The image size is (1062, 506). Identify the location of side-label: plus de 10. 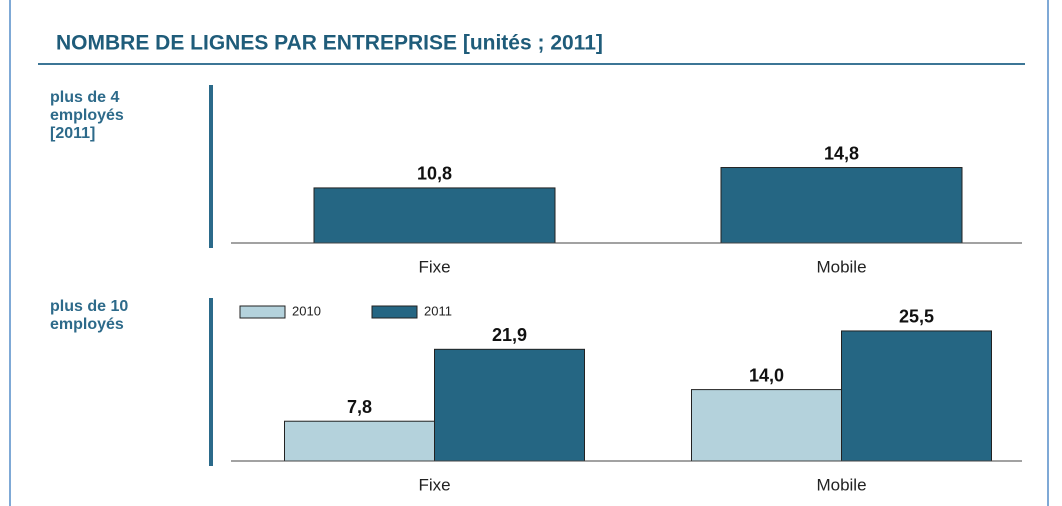
(89, 306).